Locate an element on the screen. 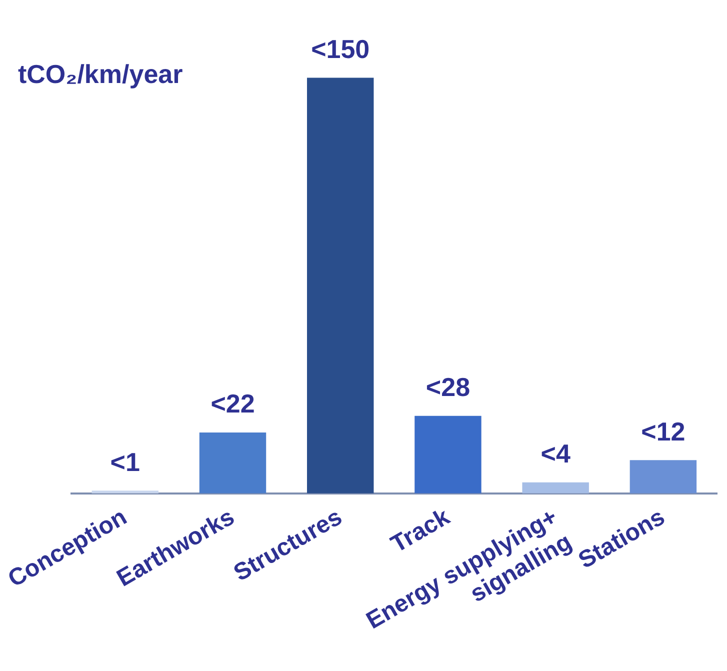 This screenshot has height=671, width=727. data-label: <150 is located at coordinates (340, 49).